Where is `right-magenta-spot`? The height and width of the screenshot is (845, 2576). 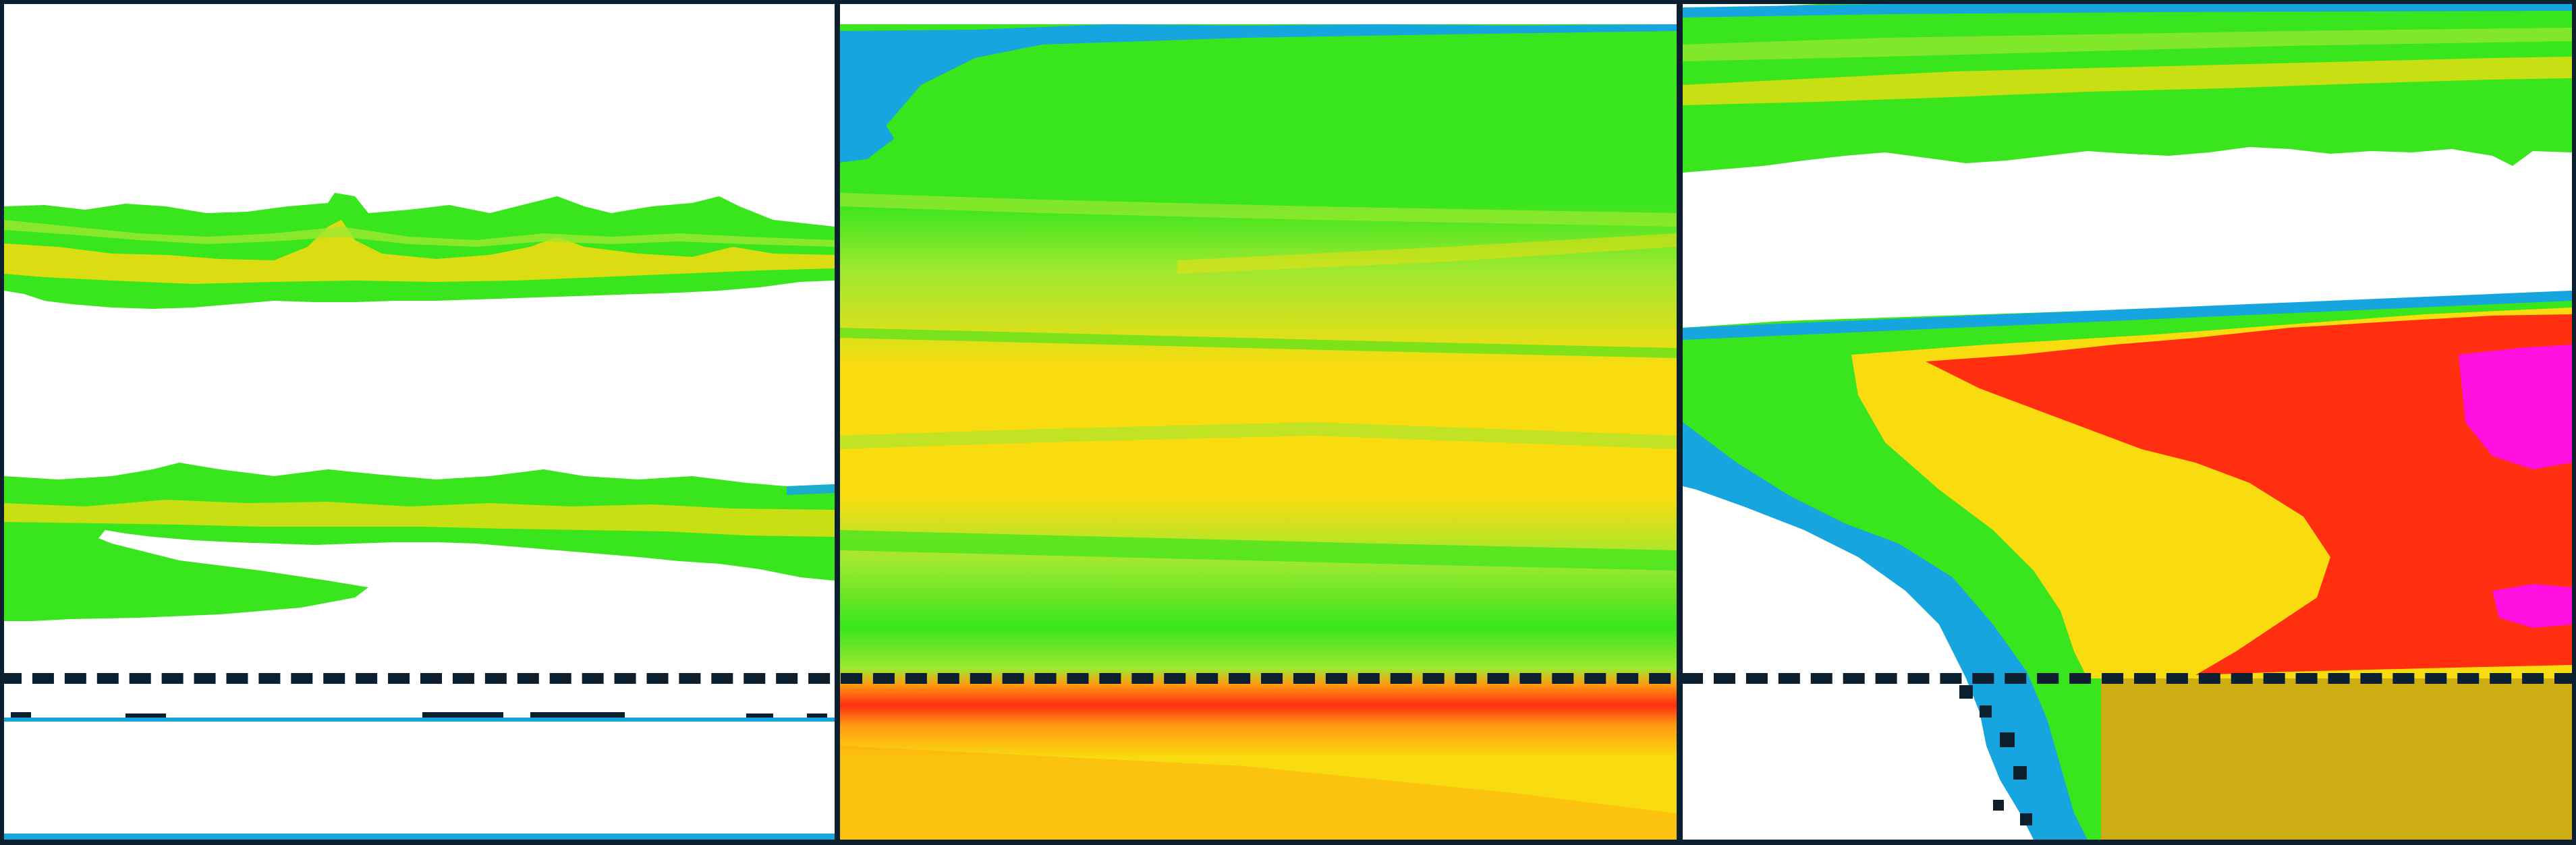
right-magenta-spot is located at coordinates (2532, 606).